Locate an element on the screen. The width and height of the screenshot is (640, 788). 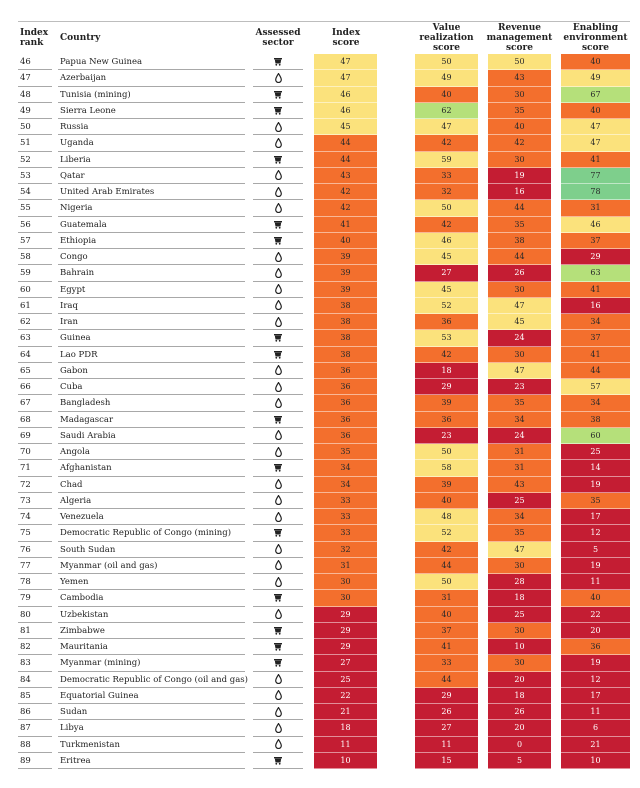
table-row: 55 Nigeria 42 50 44 31 is located at coordinates (320, 208).